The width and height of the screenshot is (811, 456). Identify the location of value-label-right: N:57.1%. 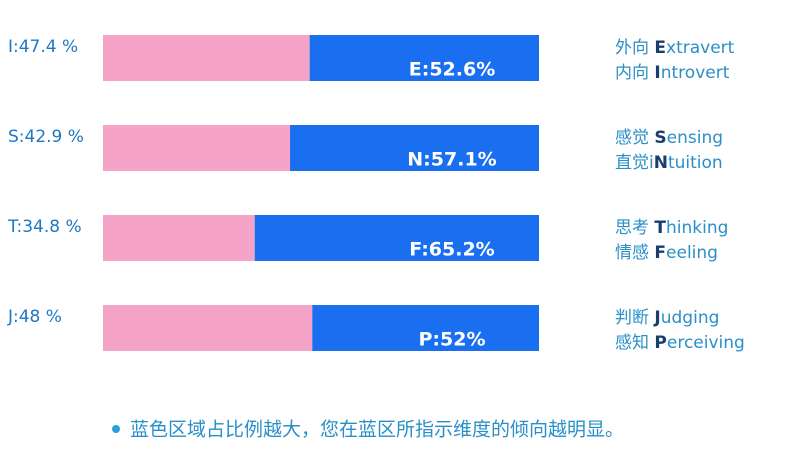
(451, 160).